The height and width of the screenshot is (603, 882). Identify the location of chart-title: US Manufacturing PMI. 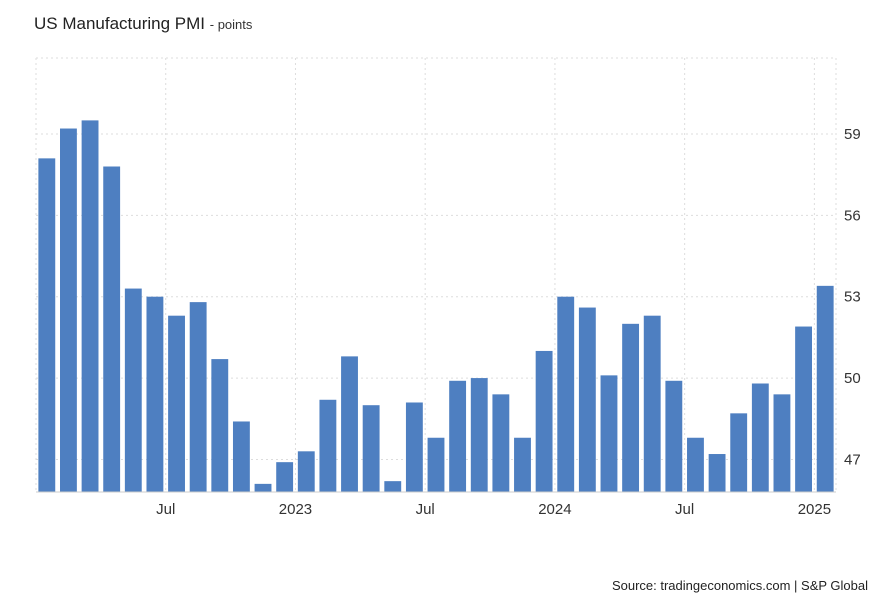
(120, 23).